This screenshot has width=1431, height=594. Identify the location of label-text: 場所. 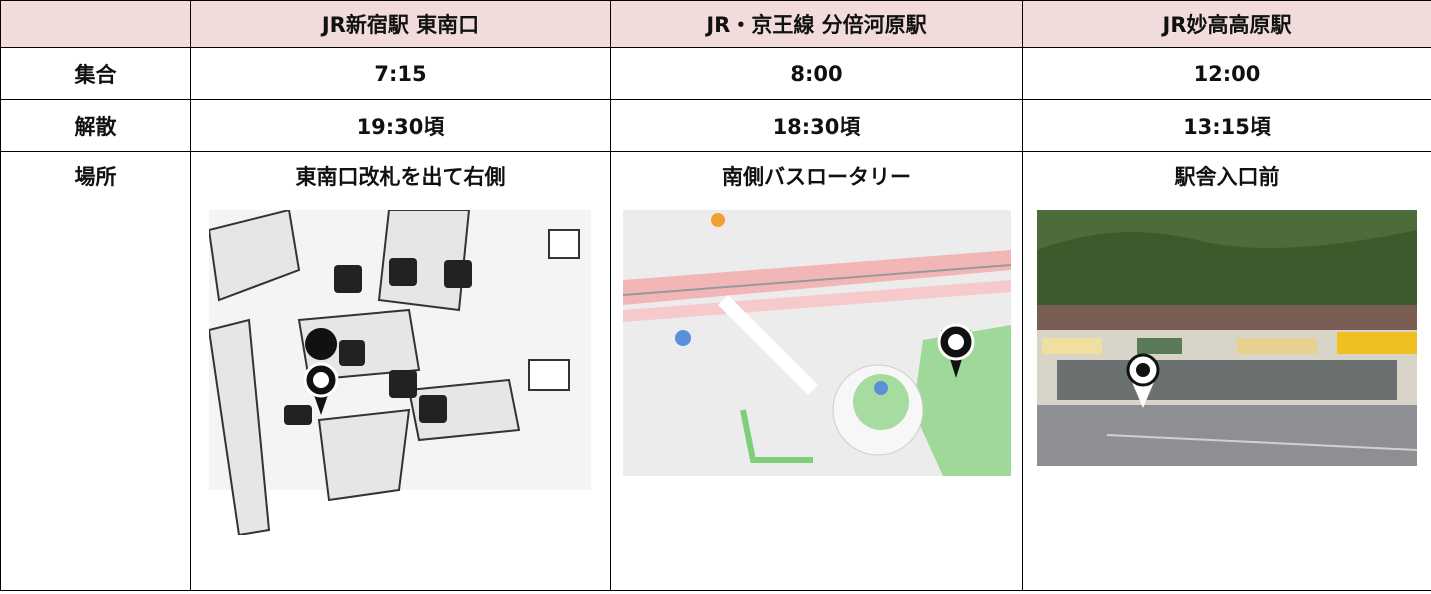
(95, 177).